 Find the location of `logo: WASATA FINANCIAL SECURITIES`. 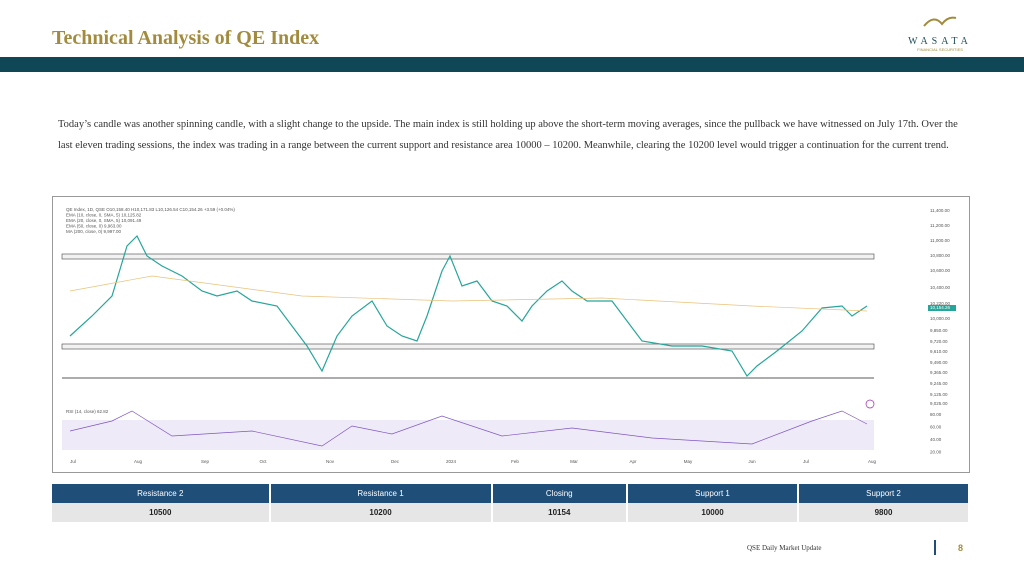

logo: WASATA FINANCIAL SECURITIES is located at coordinates (940, 32).